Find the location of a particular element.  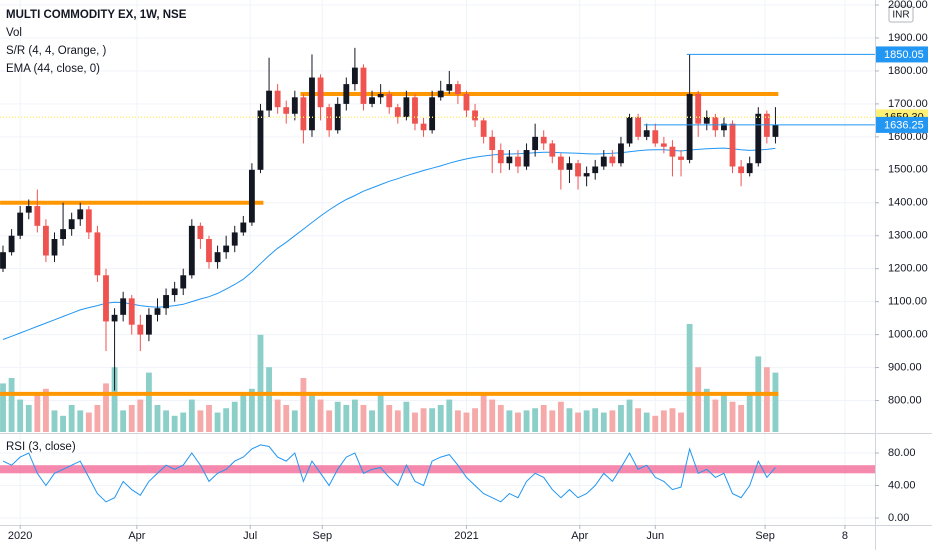

price-tag-label: 1636.25 is located at coordinates (904, 125).